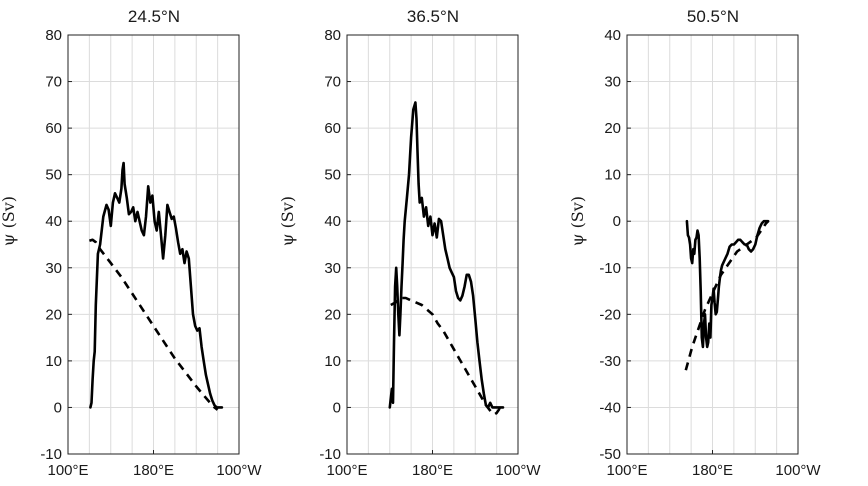  I want to click on y-tick-label: -30, so click(610, 361).